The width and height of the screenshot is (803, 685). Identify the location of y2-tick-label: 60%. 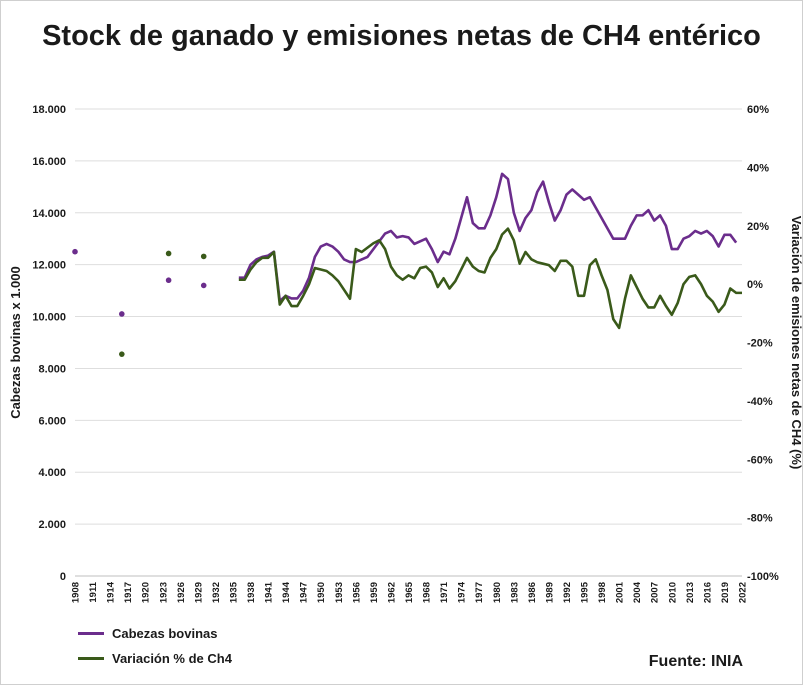
(758, 110).